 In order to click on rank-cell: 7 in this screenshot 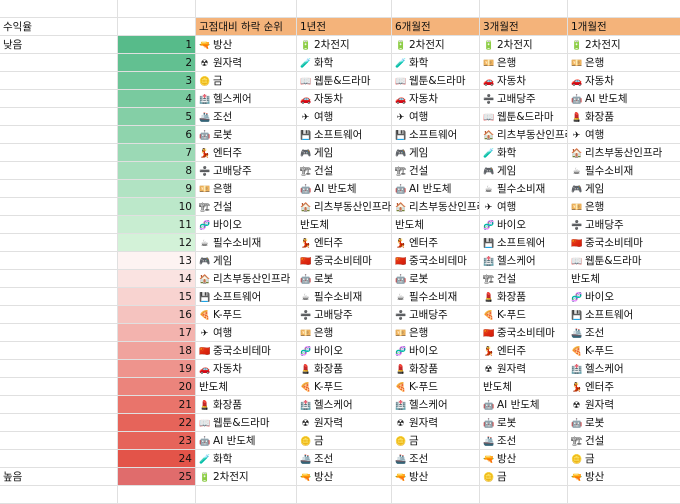, I will do `click(157, 153)`.